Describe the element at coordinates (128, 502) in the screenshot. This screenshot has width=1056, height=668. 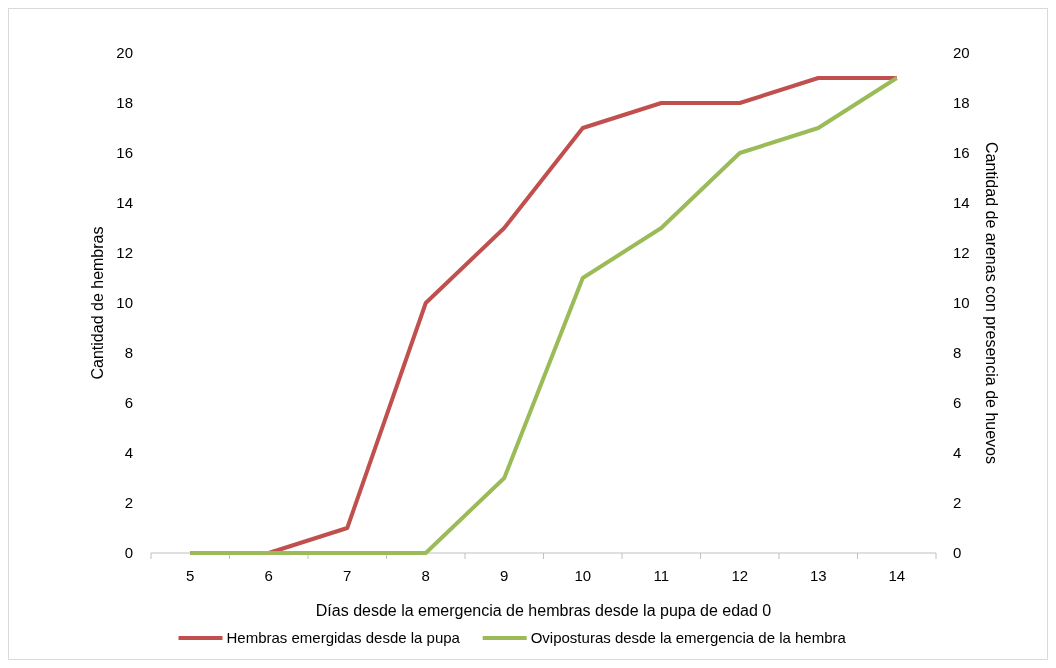
I see `y-tick-label: 2` at that location.